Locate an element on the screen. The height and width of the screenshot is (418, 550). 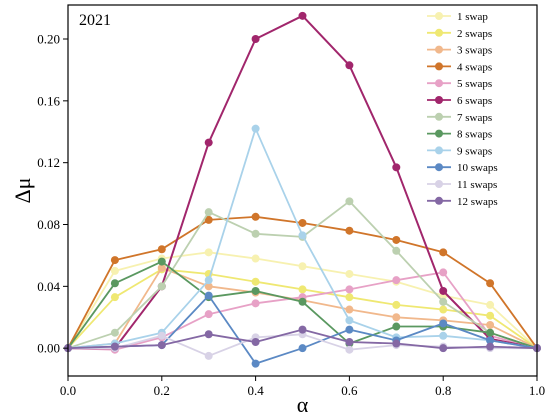
legend-item: 8 swaps is located at coordinates (459, 135).